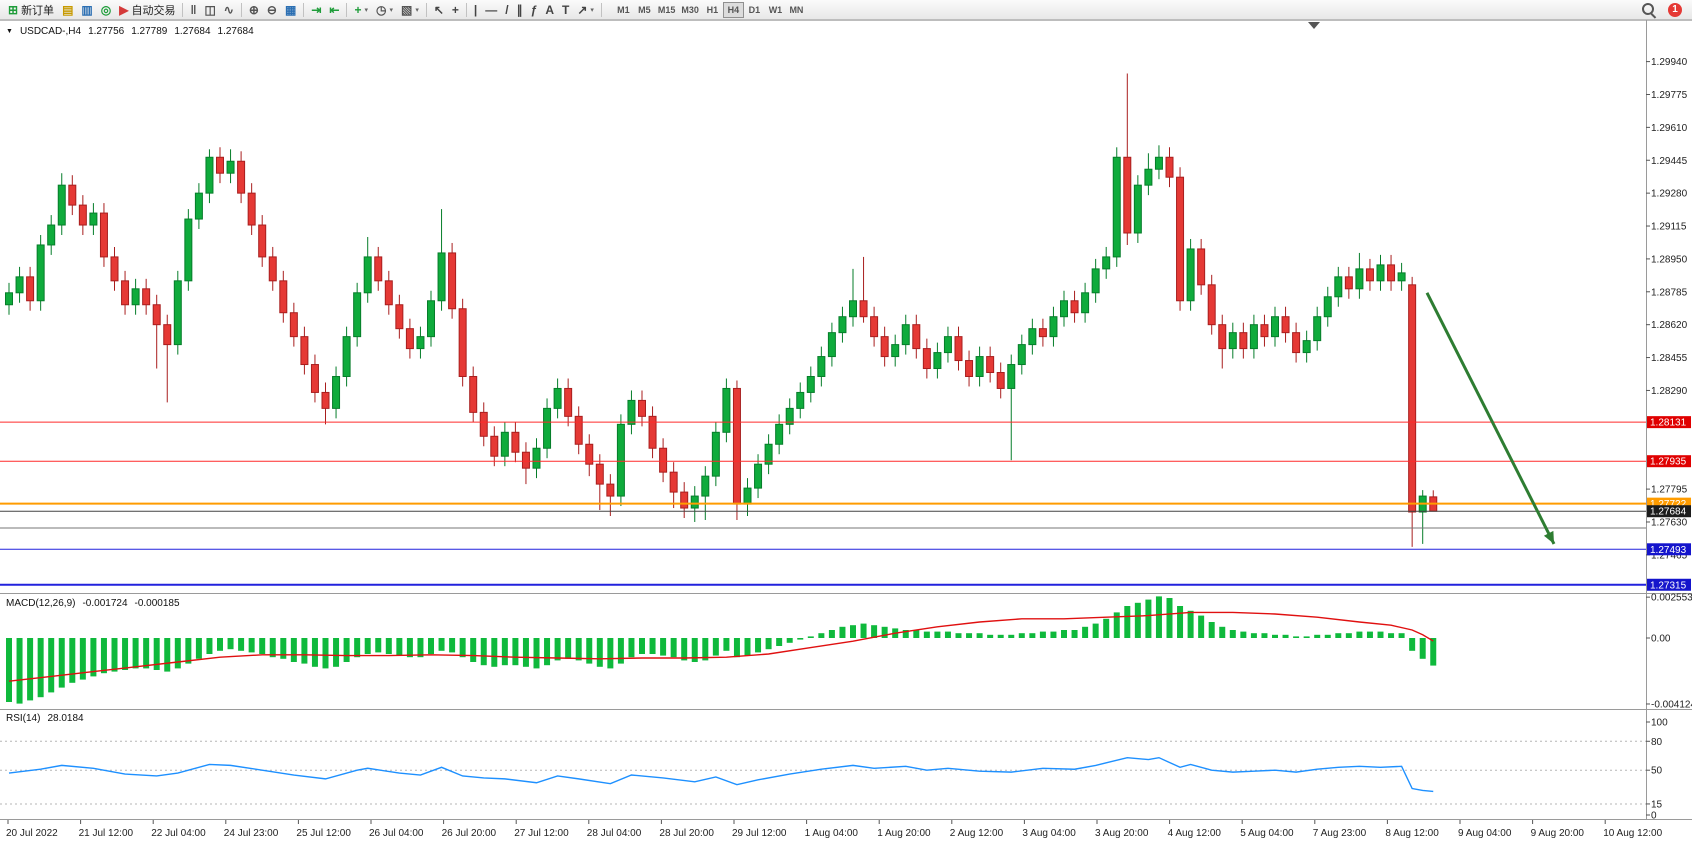 The image size is (1692, 843). What do you see at coordinates (193, 9) in the screenshot?
I see `bar-chart-button: ‖` at bounding box center [193, 9].